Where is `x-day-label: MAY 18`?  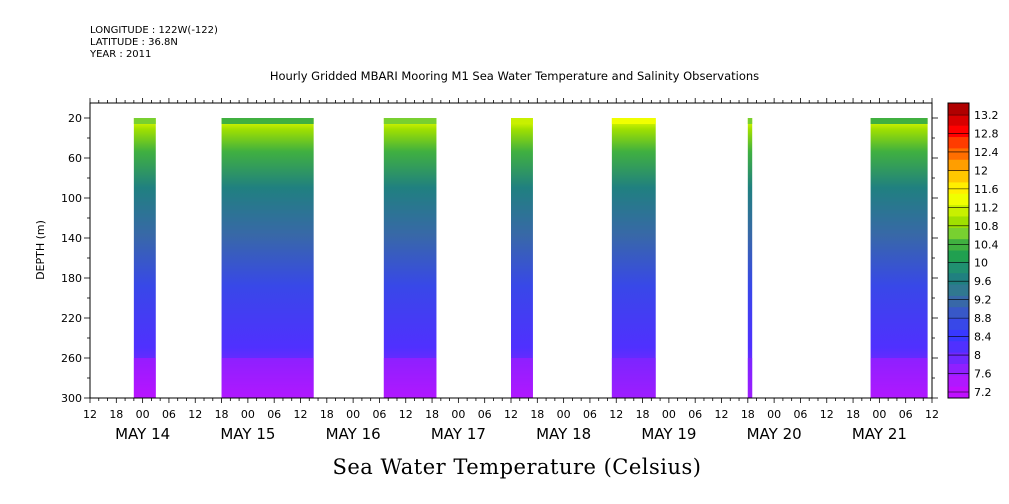
x-day-label: MAY 18 is located at coordinates (563, 434).